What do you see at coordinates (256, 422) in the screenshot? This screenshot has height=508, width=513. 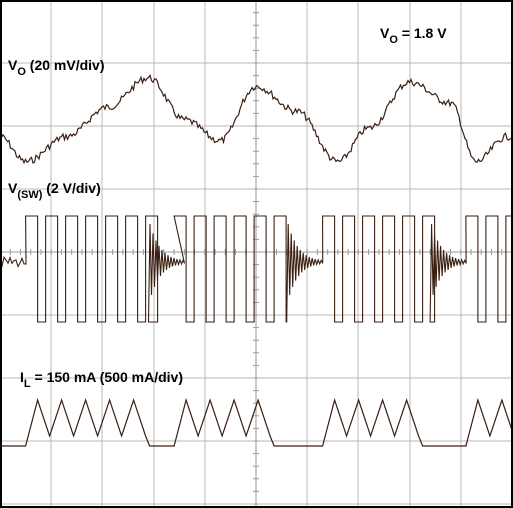 I see `il-trace` at bounding box center [256, 422].